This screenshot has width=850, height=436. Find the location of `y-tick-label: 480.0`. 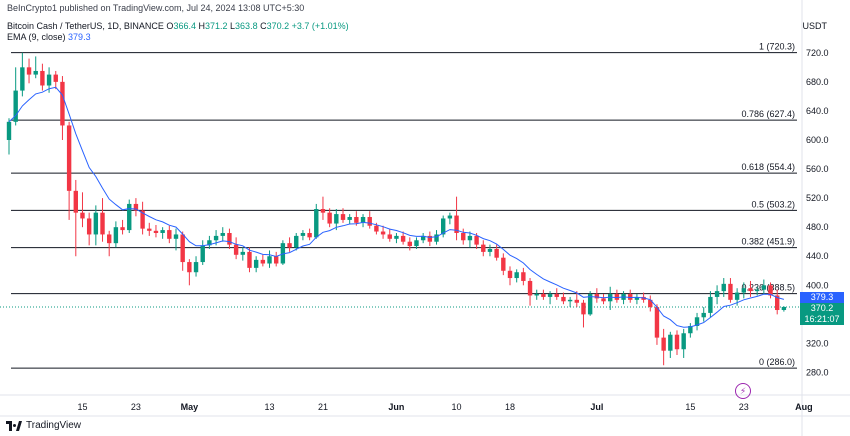

y-tick-label: 480.0 is located at coordinates (817, 227).